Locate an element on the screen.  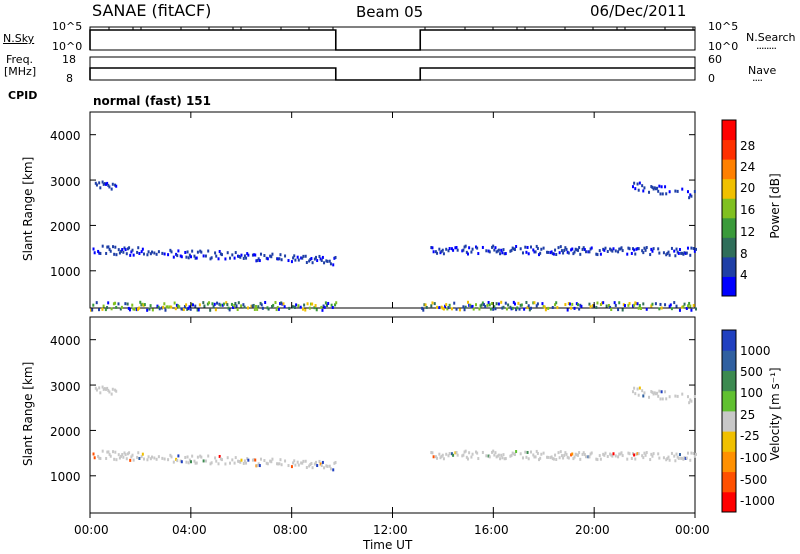
power-colorbar-swatch is located at coordinates (729, 266).